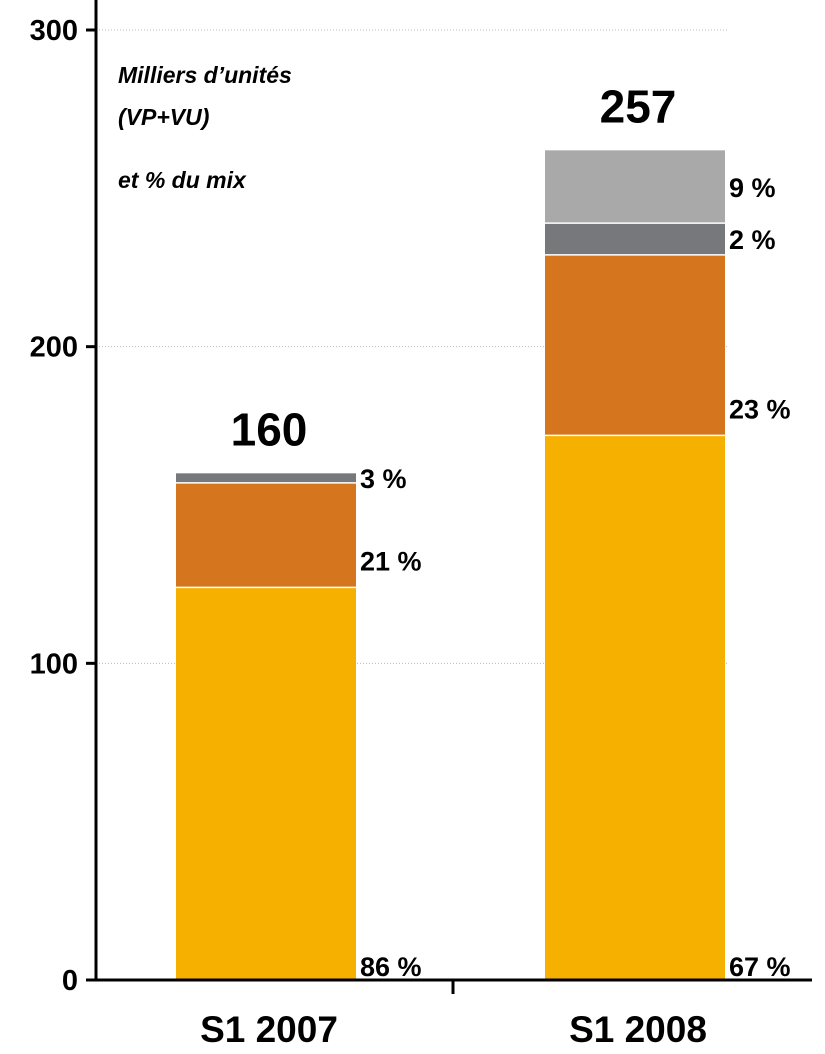 Image resolution: width=825 pixels, height=1054 pixels. What do you see at coordinates (638, 1029) in the screenshot?
I see `x-category-label: S1 2008` at bounding box center [638, 1029].